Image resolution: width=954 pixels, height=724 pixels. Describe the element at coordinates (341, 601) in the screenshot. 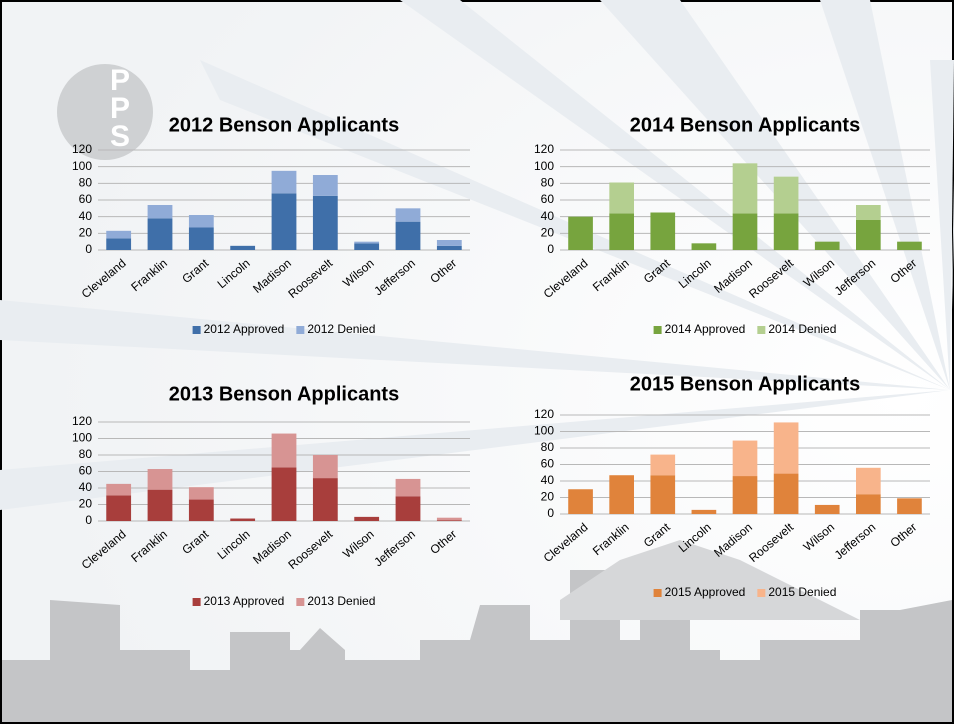

I see `legend-label: 2013 Denied` at that location.